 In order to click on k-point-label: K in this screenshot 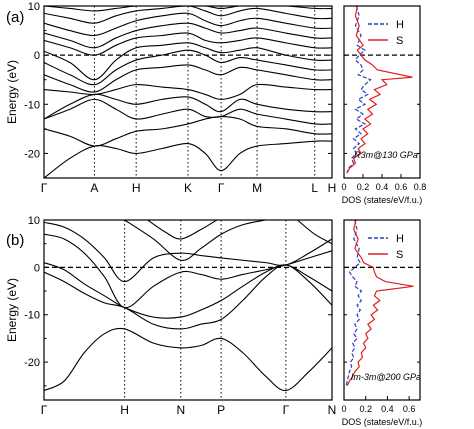, I will do `click(188, 188)`.